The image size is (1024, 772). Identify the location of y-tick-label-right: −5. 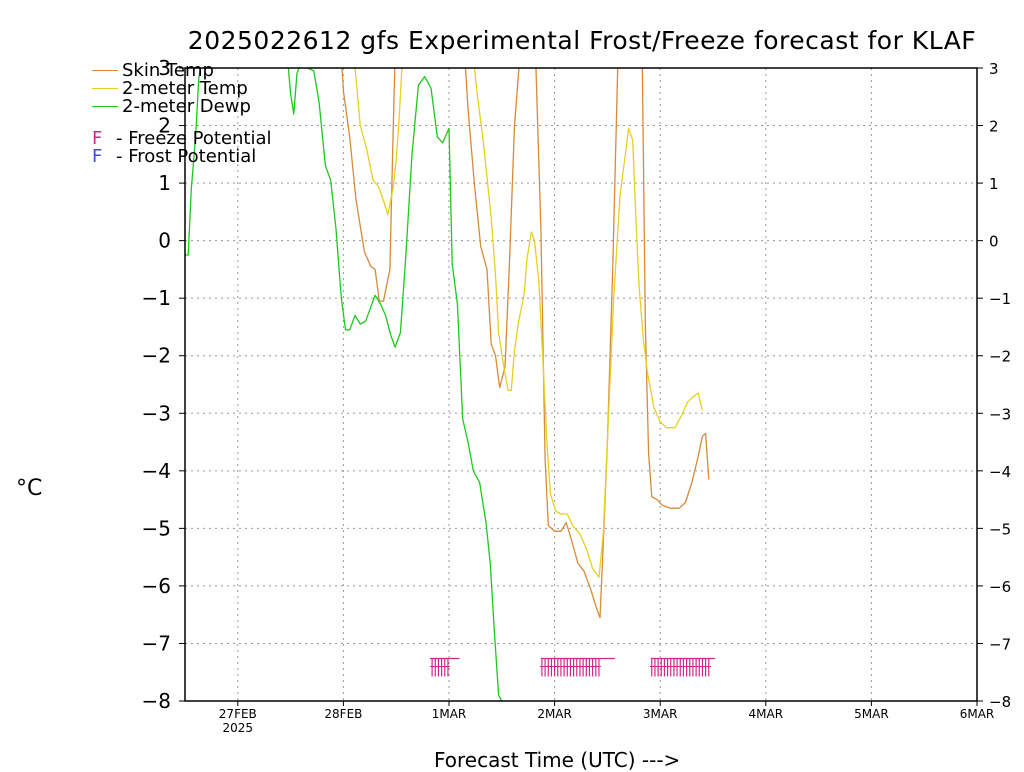
(1000, 529).